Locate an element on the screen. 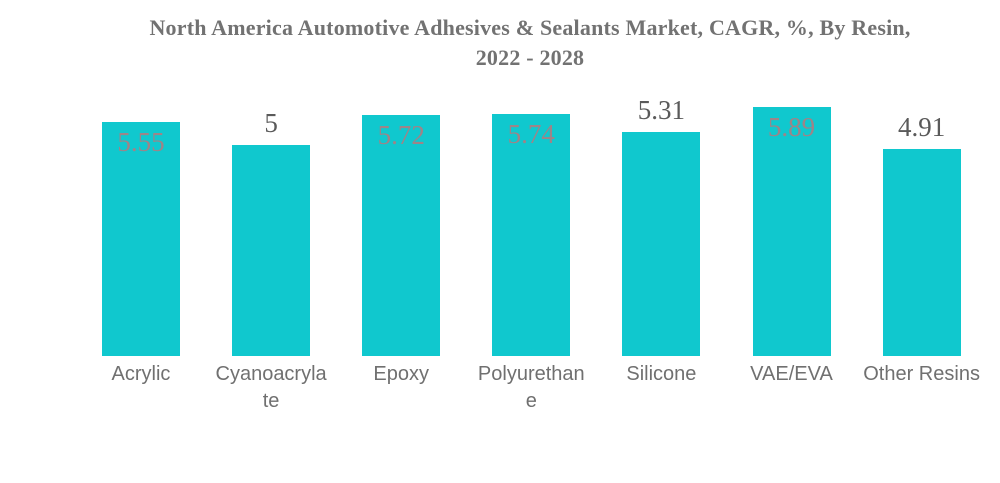 The image size is (1000, 483). category-label-line: VAE/EVA is located at coordinates (791, 374).